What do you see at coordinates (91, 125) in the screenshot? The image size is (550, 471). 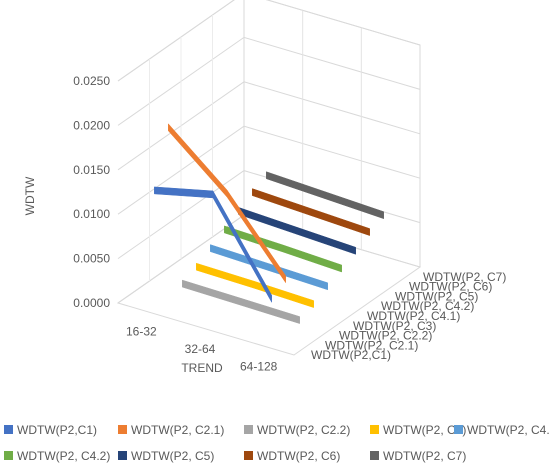 I see `y-tick-label: 0.0200` at bounding box center [91, 125].